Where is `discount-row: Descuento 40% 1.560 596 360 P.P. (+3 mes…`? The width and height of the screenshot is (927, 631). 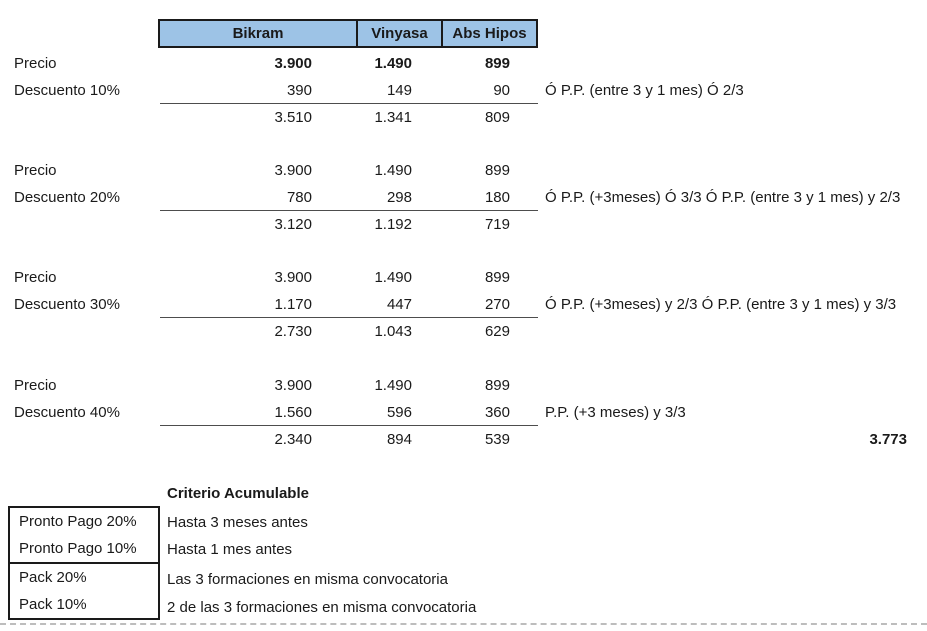
discount-row: Descuento 40% 1.560 596 360 P.P. (+3 mes… is located at coordinates (463, 412).